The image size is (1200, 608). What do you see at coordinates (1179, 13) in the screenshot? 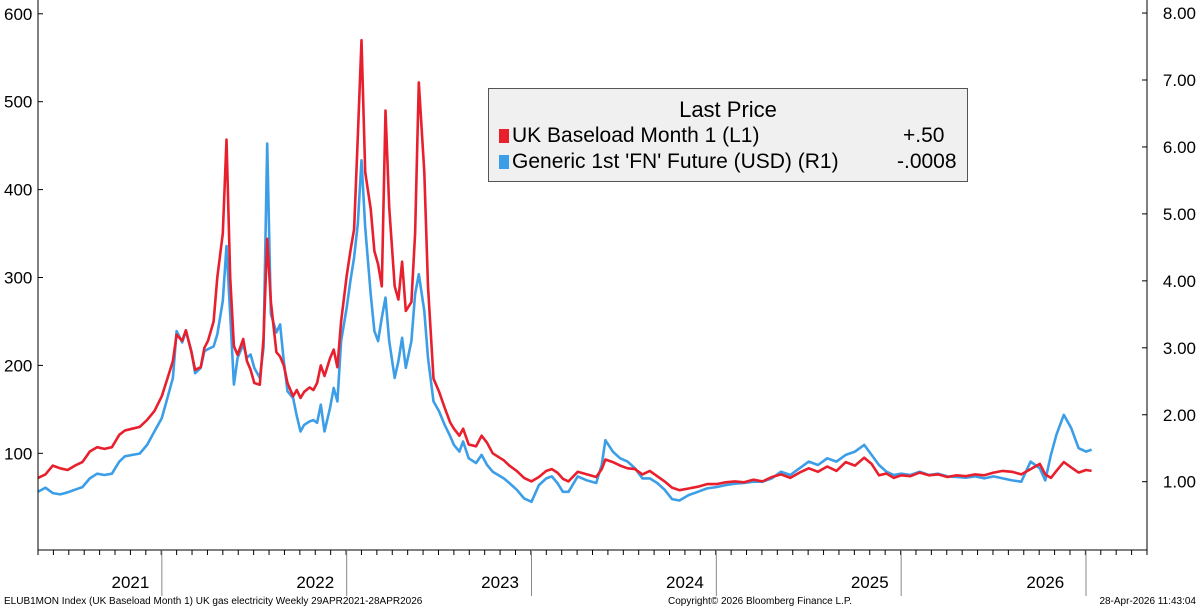
I see `right-tick-label: 8.00` at bounding box center [1179, 13].